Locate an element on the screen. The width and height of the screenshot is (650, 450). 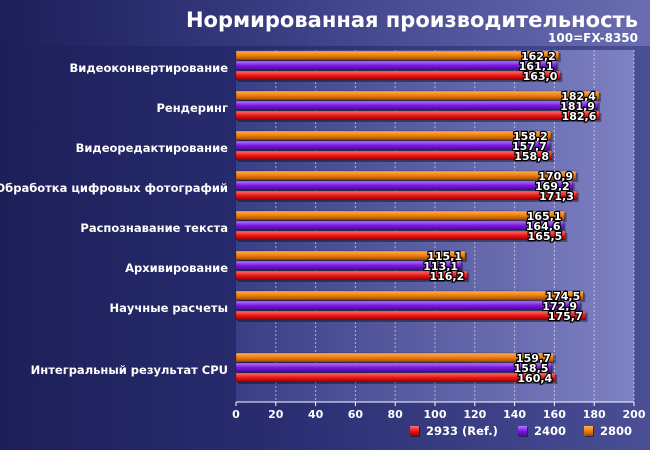
x-tick-label: 0 is located at coordinates (236, 414).